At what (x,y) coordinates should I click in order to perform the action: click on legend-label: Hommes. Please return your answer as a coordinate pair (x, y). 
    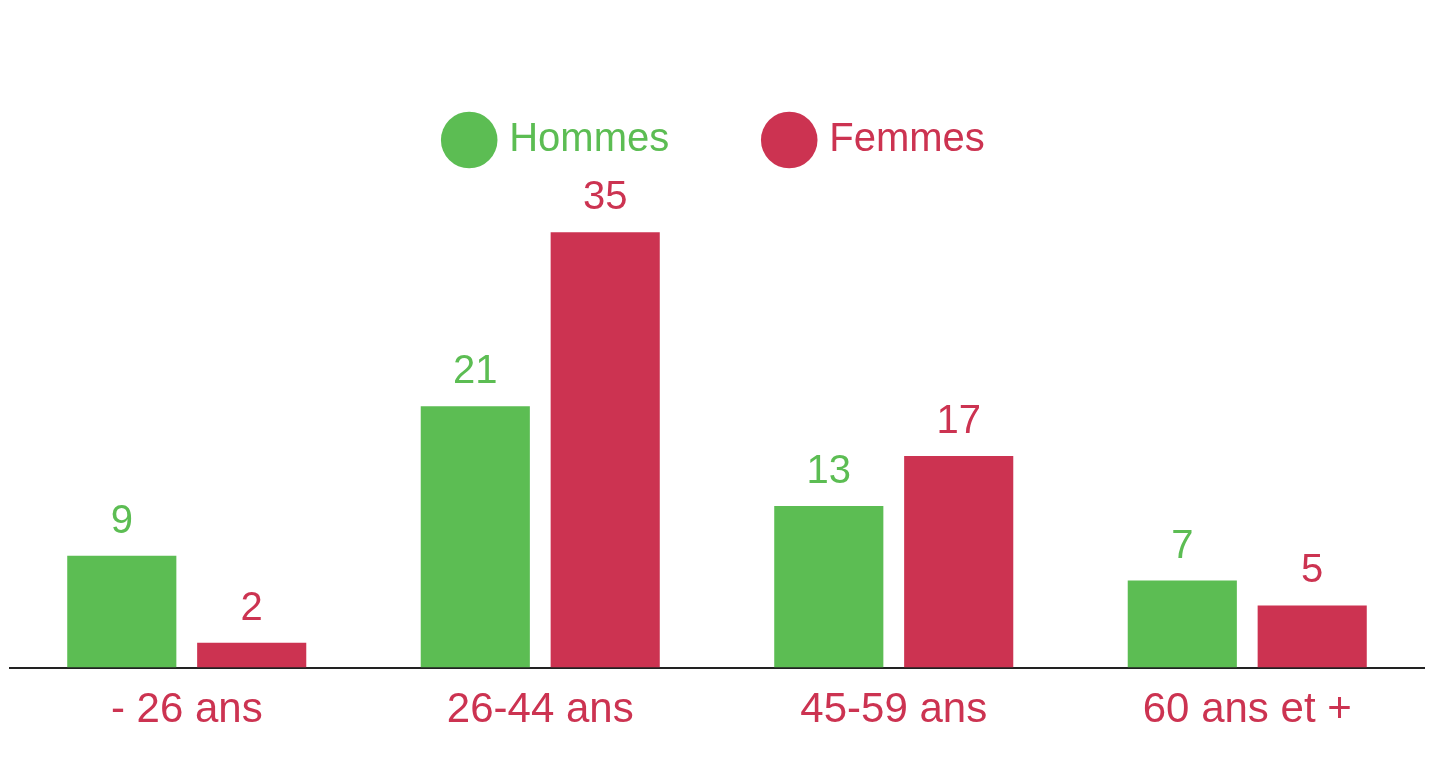
    Looking at the image, I should click on (589, 137).